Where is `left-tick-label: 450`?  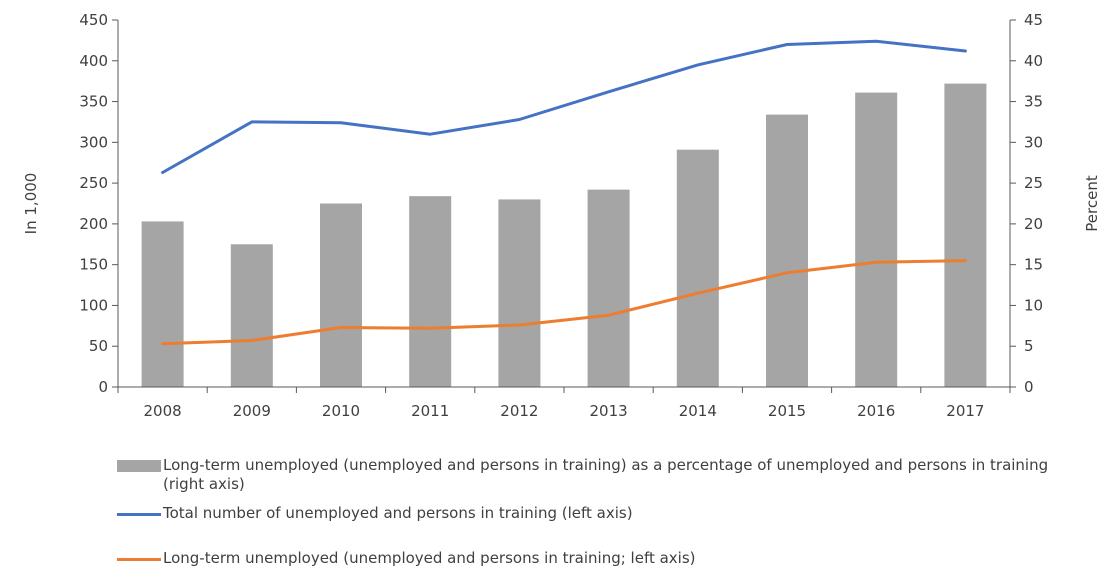
left-tick-label: 450 is located at coordinates (93, 20).